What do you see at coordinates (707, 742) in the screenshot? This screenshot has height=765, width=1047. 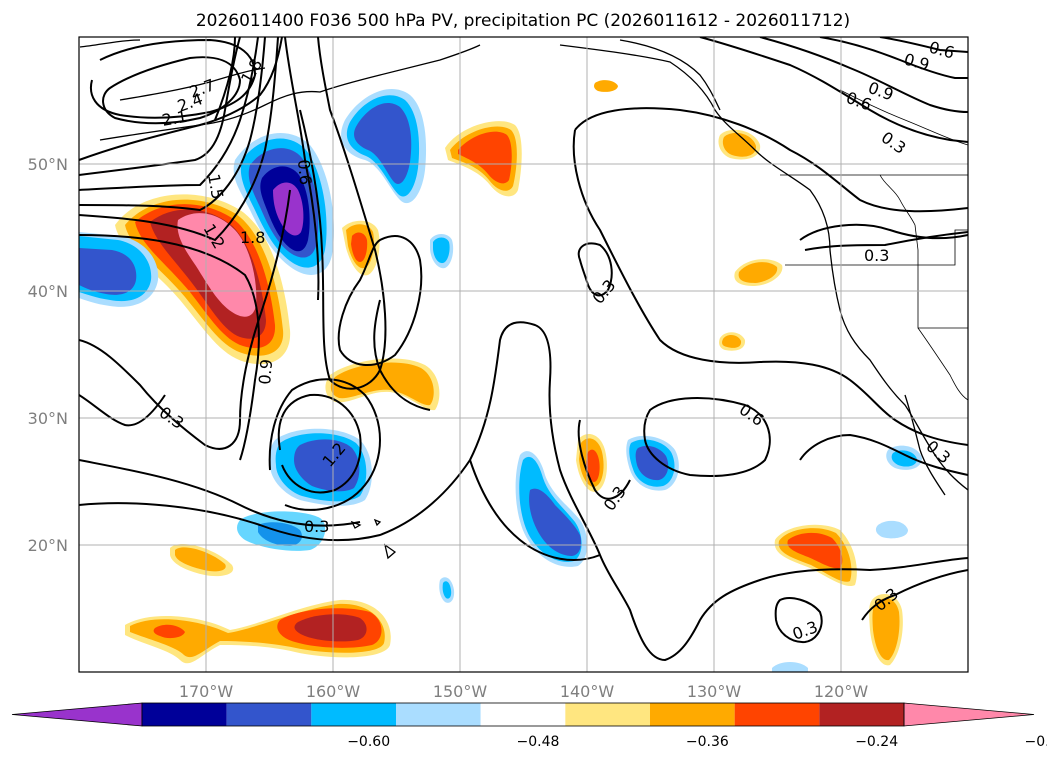 I see `colorbar-tick-label: −0.36` at bounding box center [707, 742].